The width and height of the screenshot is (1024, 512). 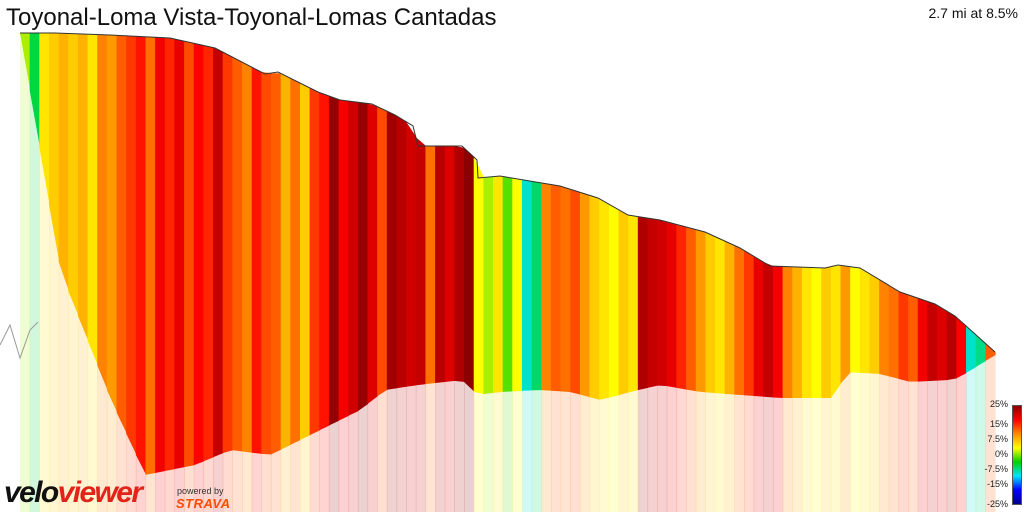 What do you see at coordinates (998, 404) in the screenshot?
I see `legend-tick: 25%` at bounding box center [998, 404].